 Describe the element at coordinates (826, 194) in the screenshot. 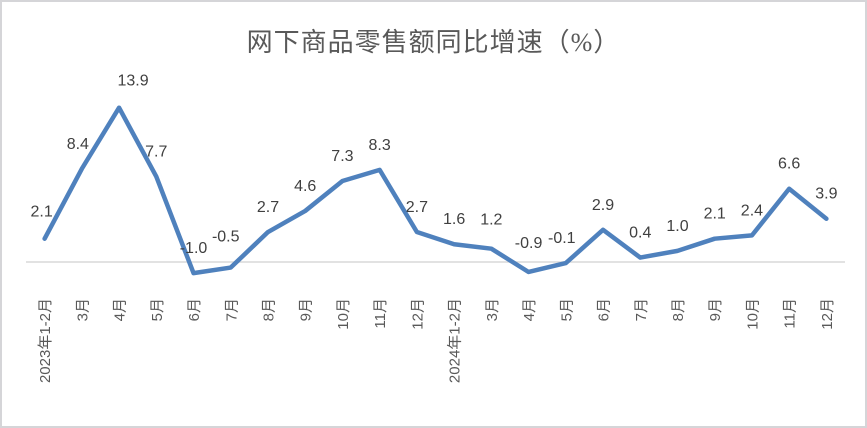

I see `data-label: 3.9` at that location.